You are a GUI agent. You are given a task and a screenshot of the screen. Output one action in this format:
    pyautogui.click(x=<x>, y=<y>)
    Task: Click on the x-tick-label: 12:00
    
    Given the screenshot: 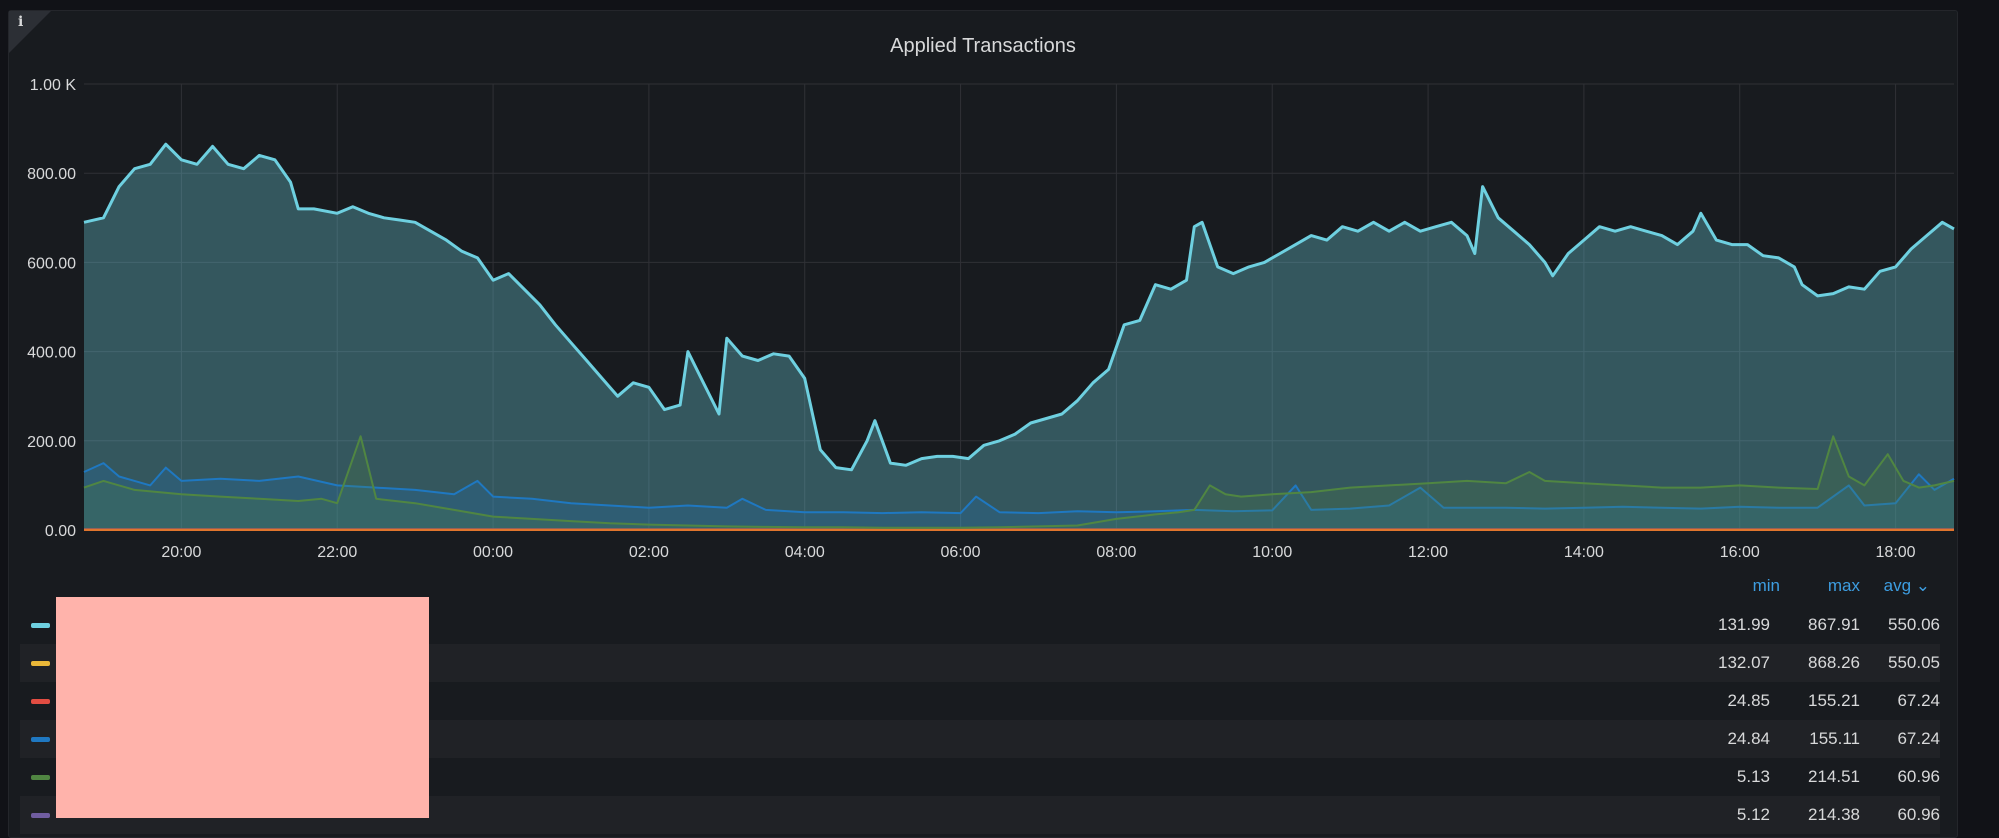 What is the action you would take?
    pyautogui.click(x=1428, y=552)
    